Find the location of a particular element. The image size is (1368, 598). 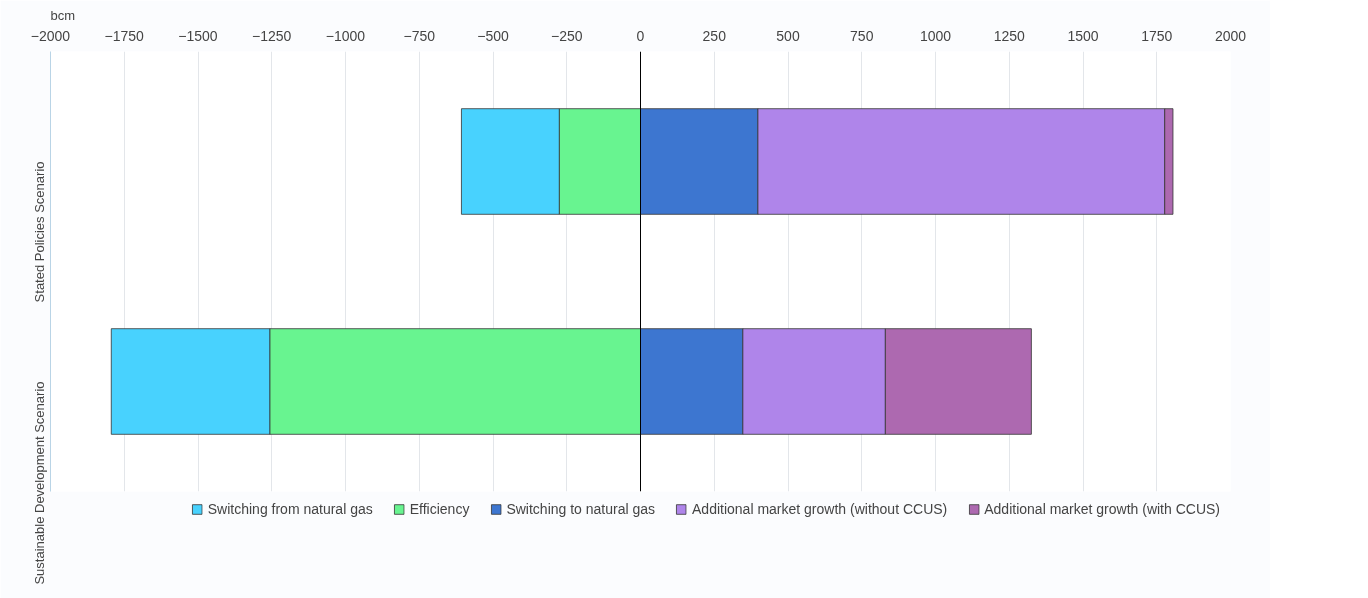

legend-label: Efficiency is located at coordinates (439, 509).